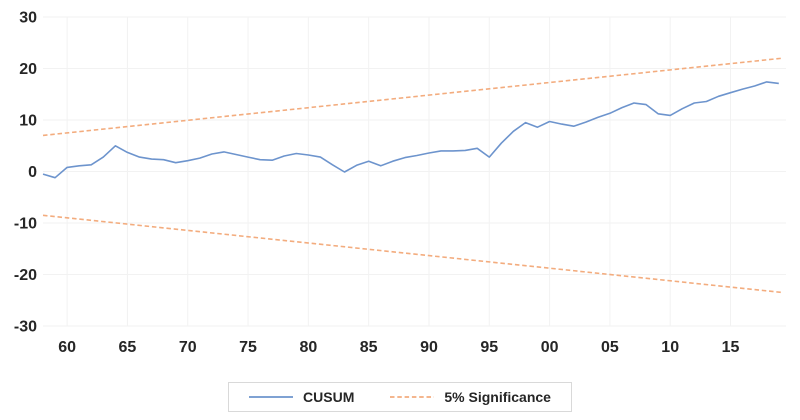 This screenshot has width=800, height=420. What do you see at coordinates (610, 347) in the screenshot?
I see `x-tick-label-05: 05` at bounding box center [610, 347].